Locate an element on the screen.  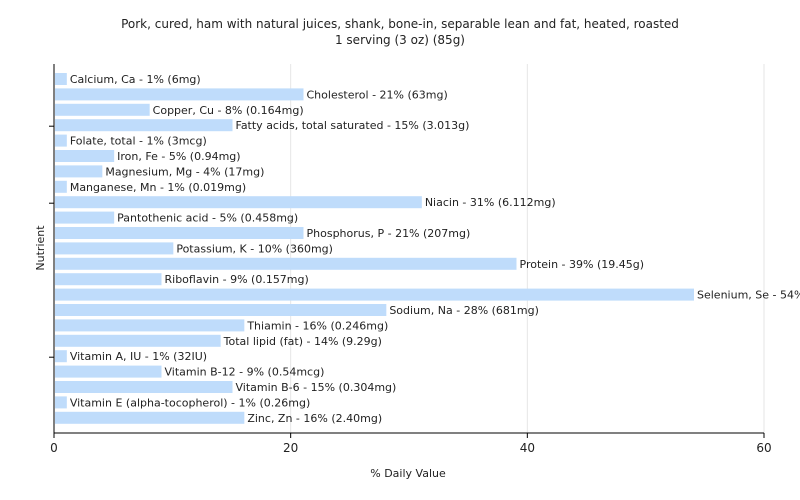
bar-label: Total lipid (fat) - 14% (9.29g) is located at coordinates (302, 341).